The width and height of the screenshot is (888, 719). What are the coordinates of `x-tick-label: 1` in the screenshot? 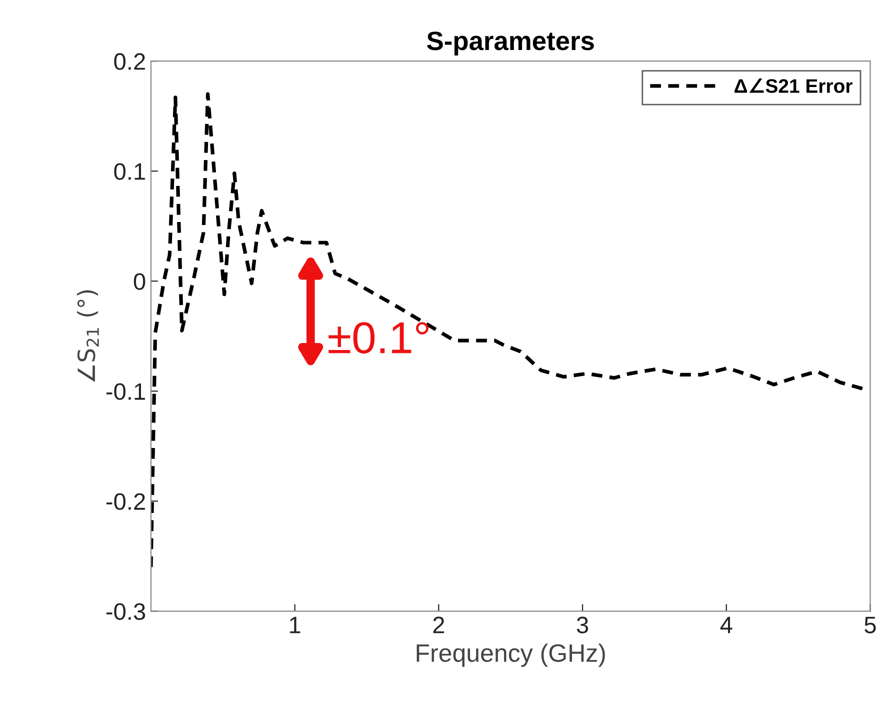 It's located at (295, 625).